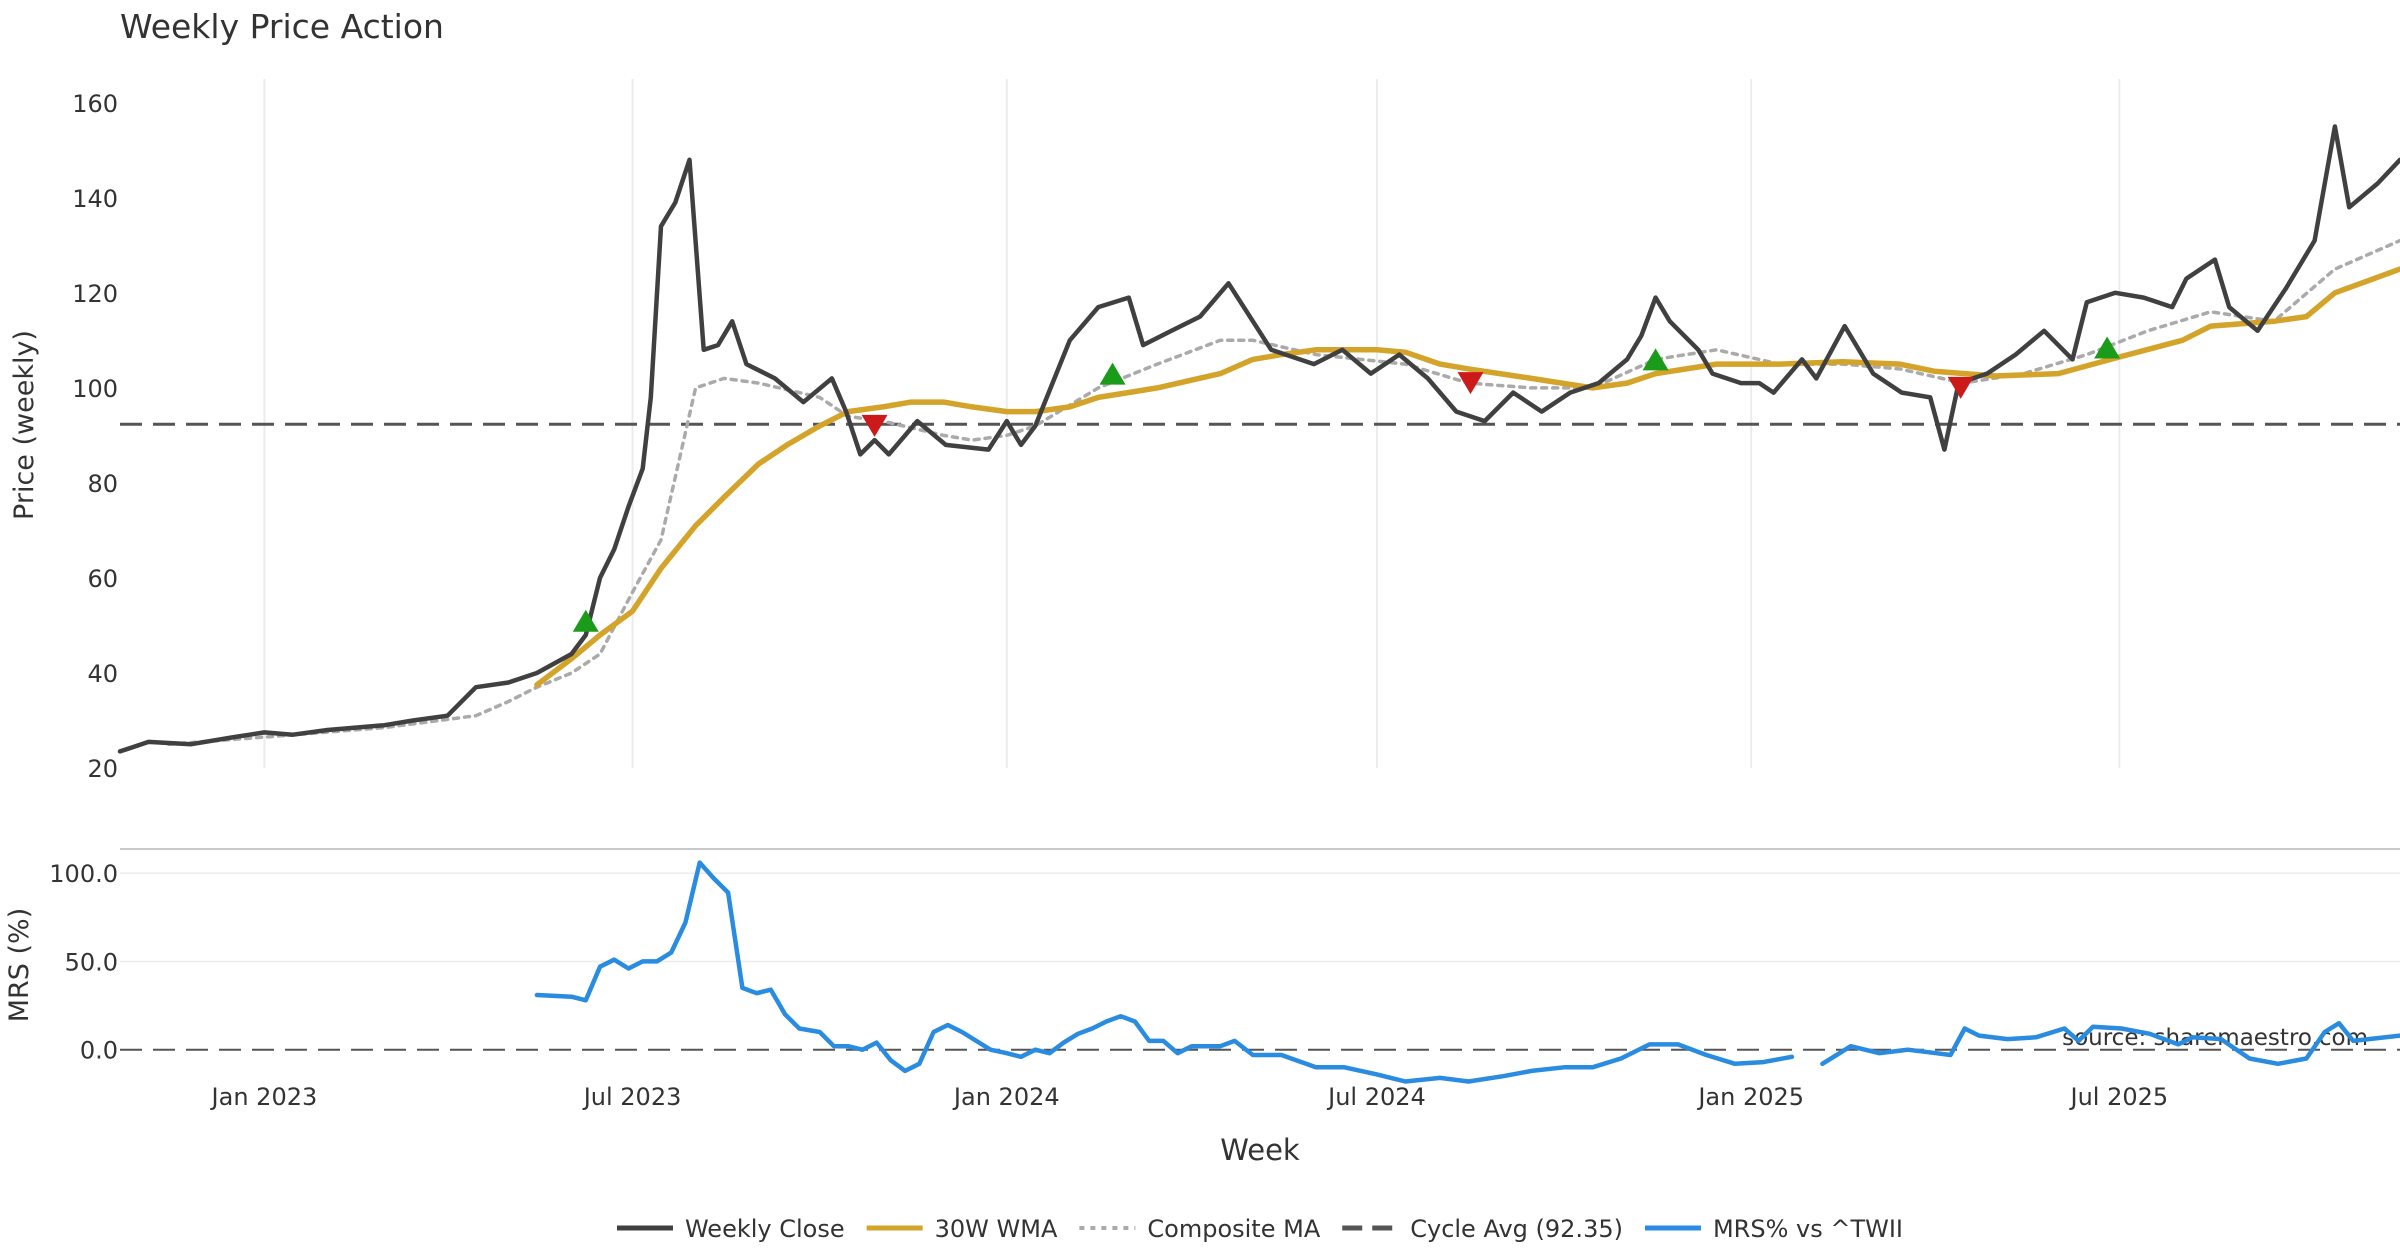 The width and height of the screenshot is (2400, 1260). Describe the element at coordinates (1376, 1097) in the screenshot. I see `x-tick-label: Jul 2024` at that location.